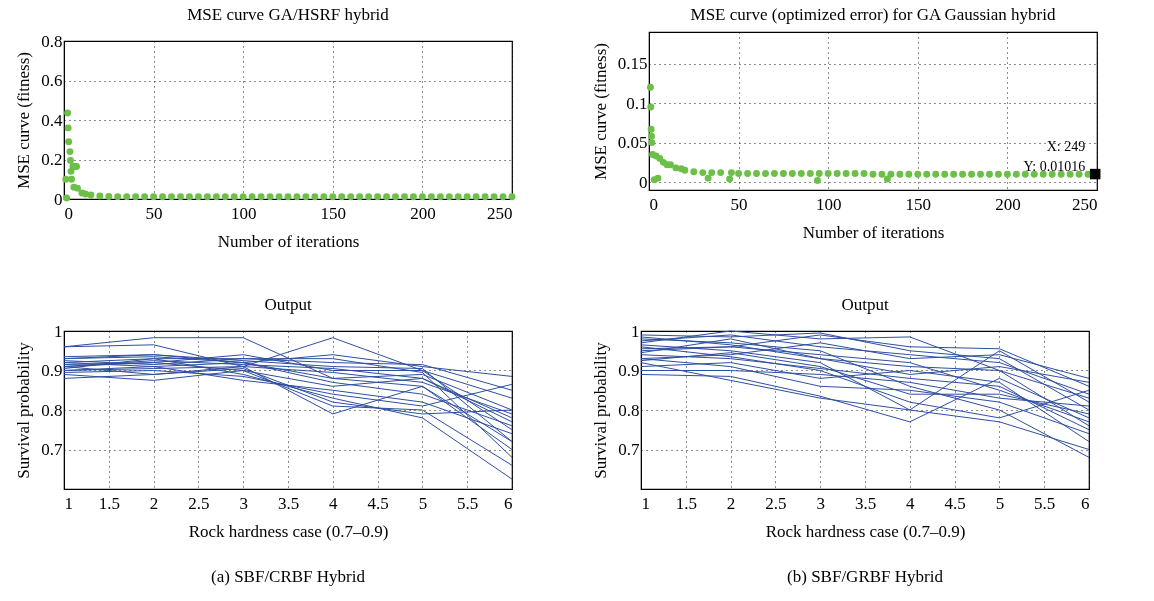  Describe the element at coordinates (52, 159) in the screenshot. I see `y-tick-label: 0.2` at that location.